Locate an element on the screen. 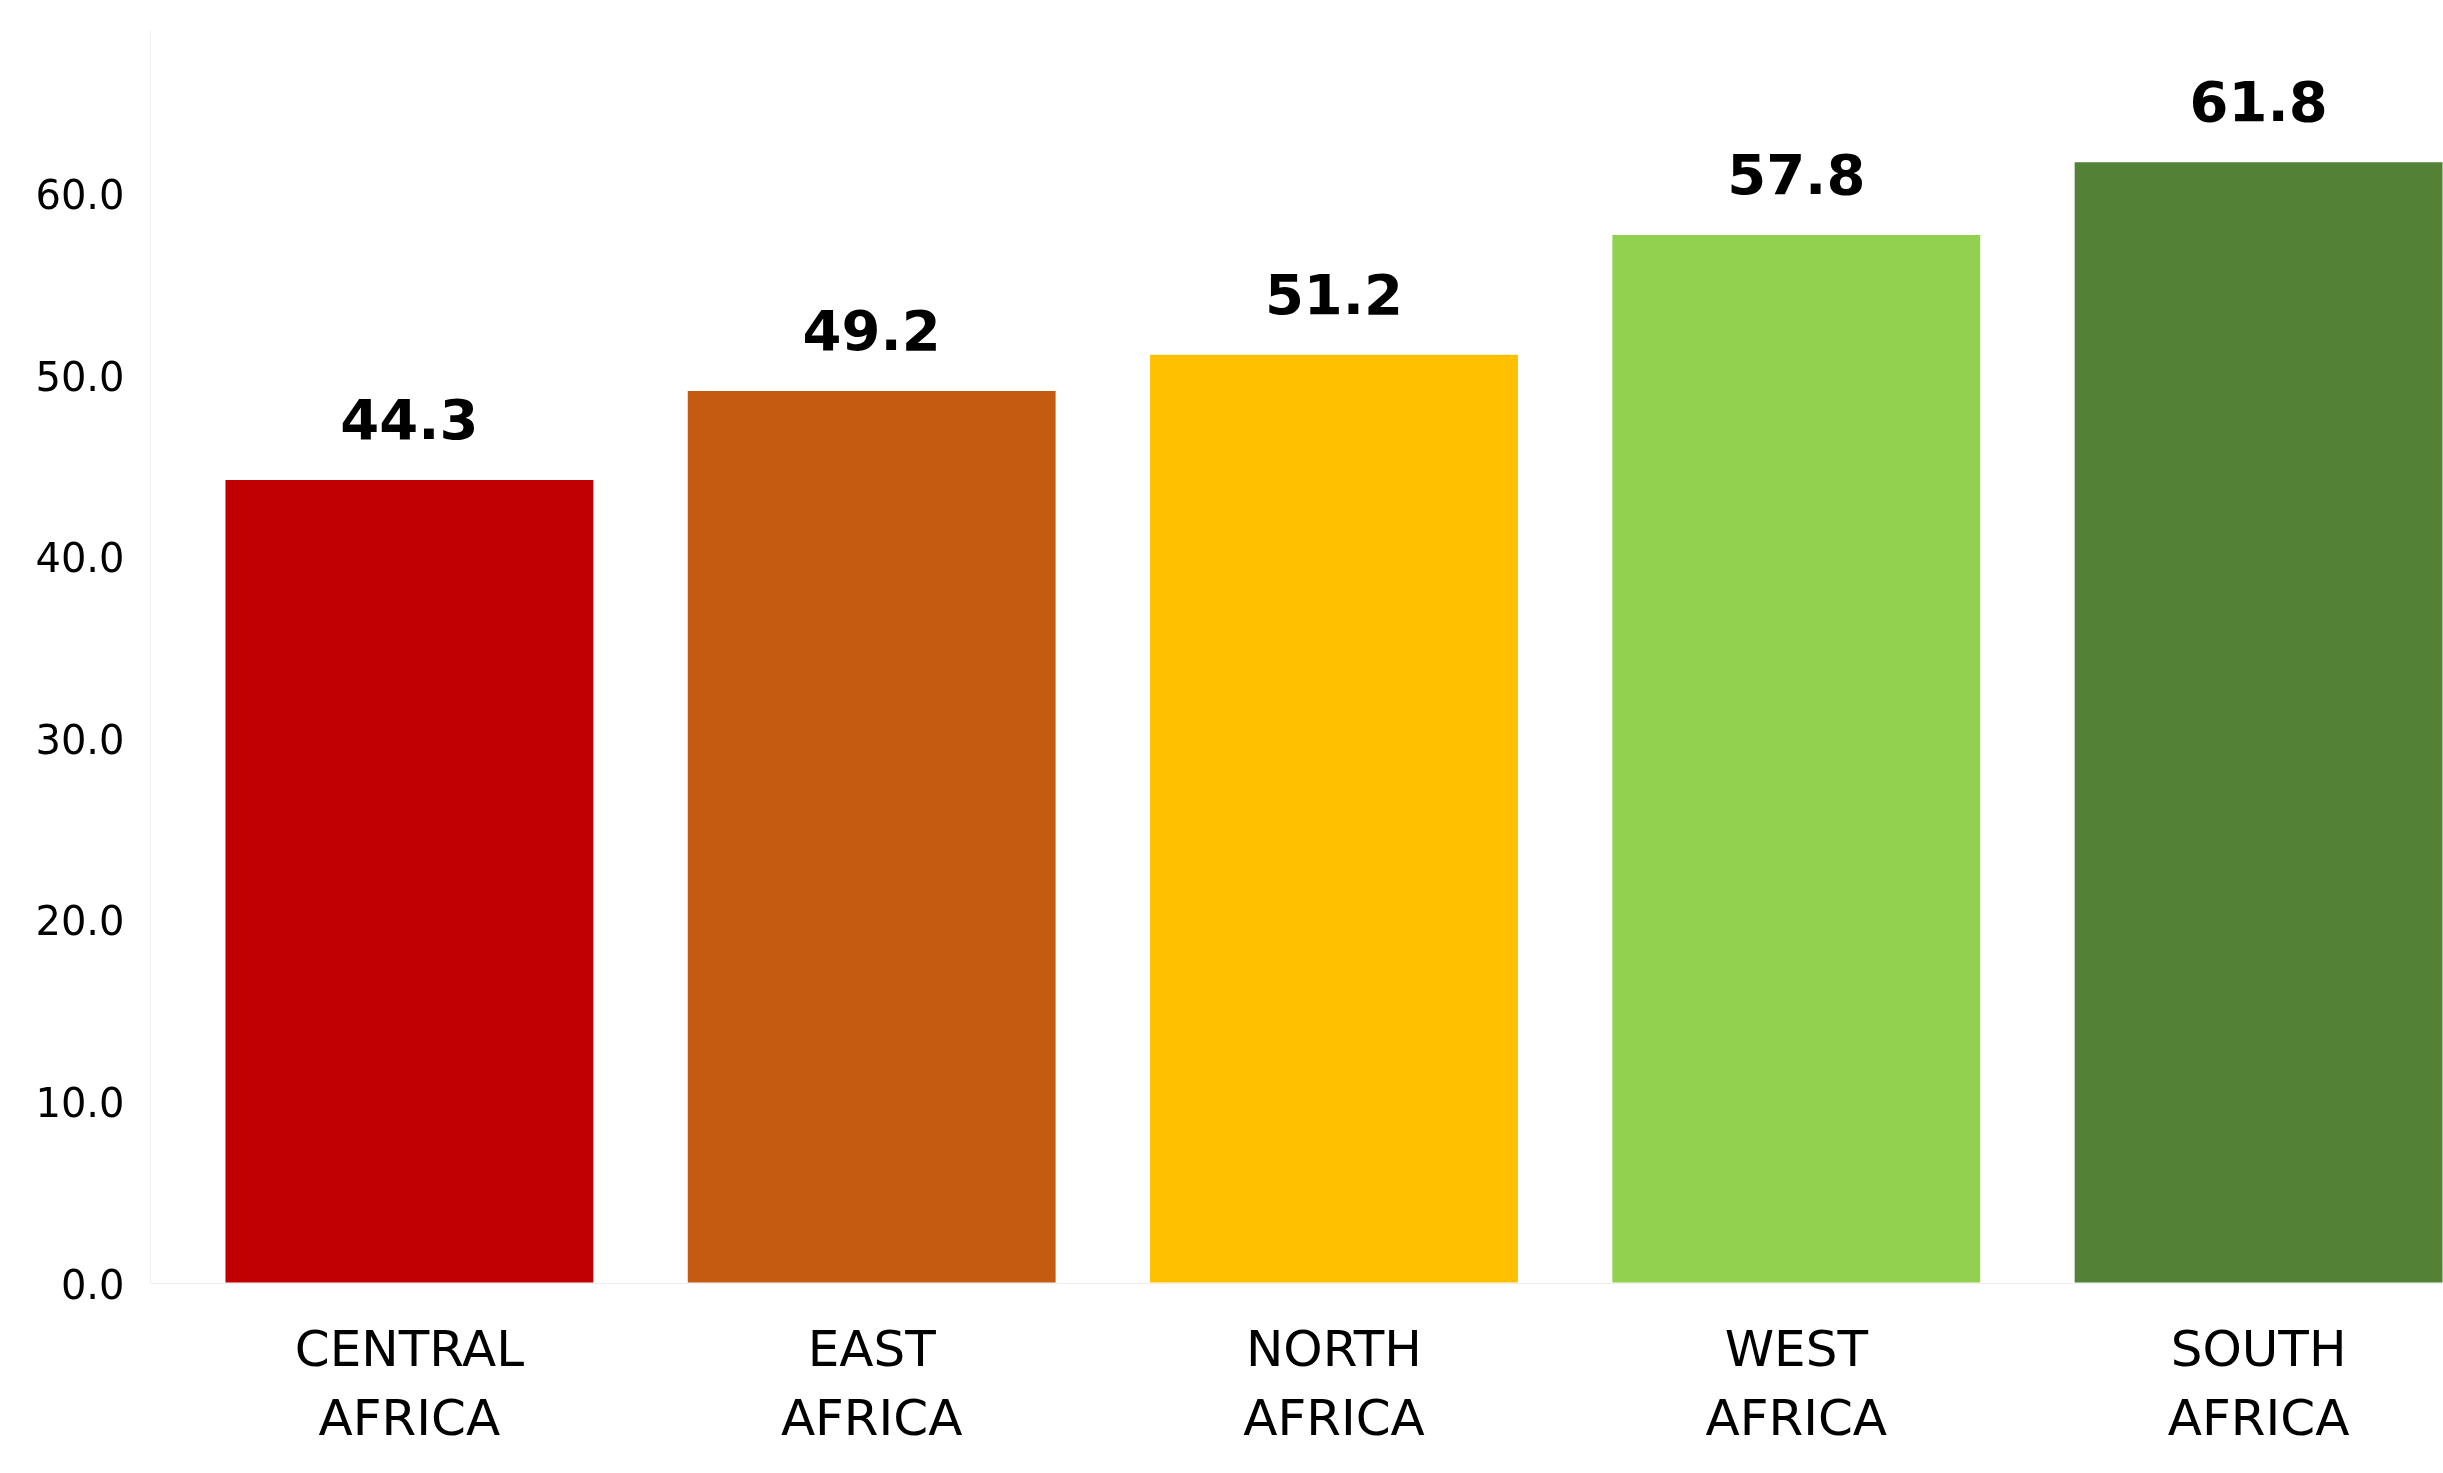 This screenshot has height=1473, width=2443. data-label: 51.2 is located at coordinates (1334, 294).